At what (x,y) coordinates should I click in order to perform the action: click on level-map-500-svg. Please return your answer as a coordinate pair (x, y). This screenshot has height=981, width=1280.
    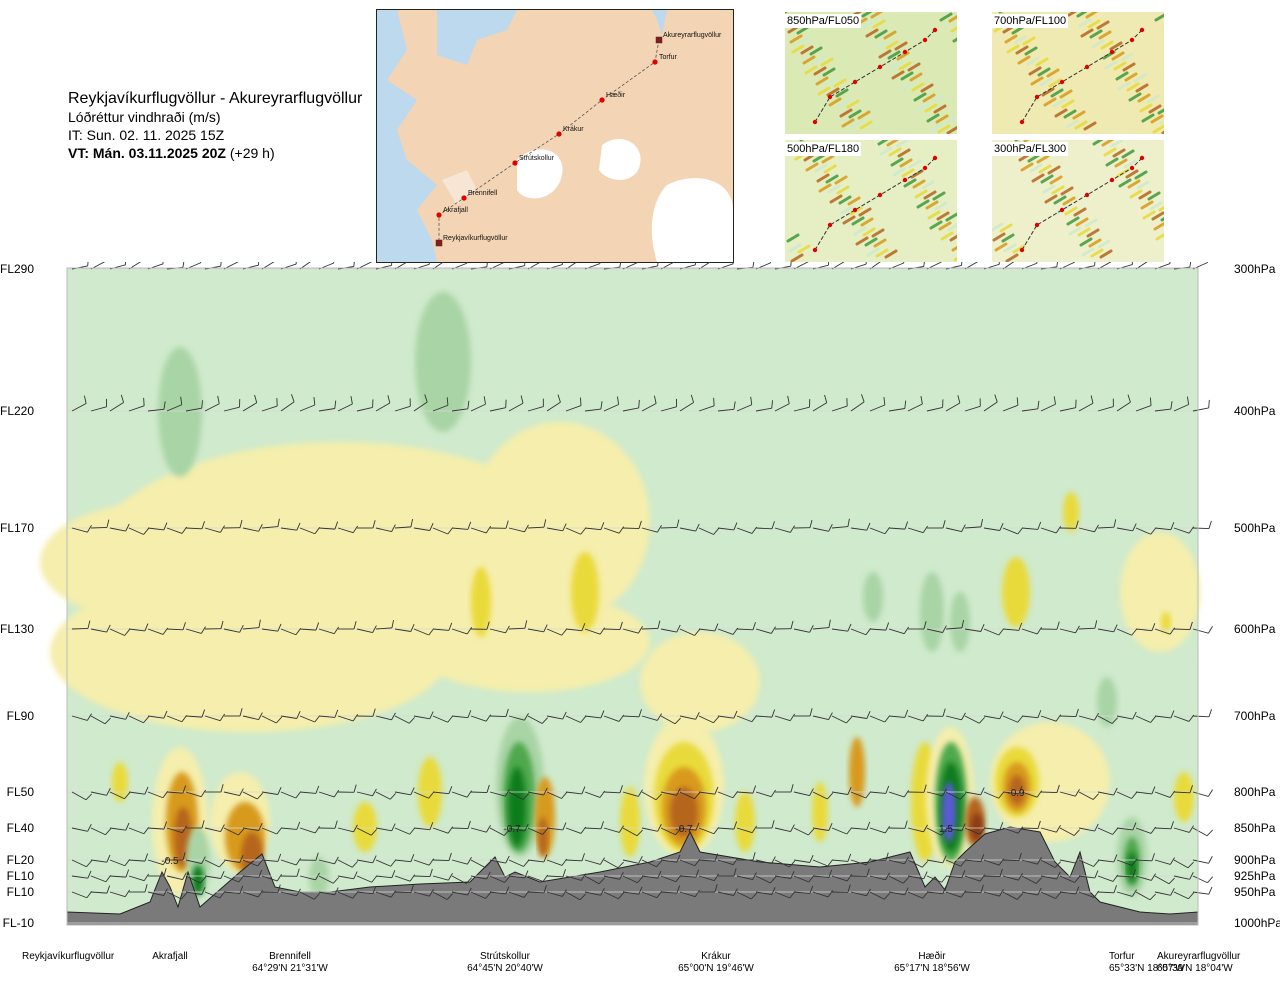
    Looking at the image, I should click on (871, 201).